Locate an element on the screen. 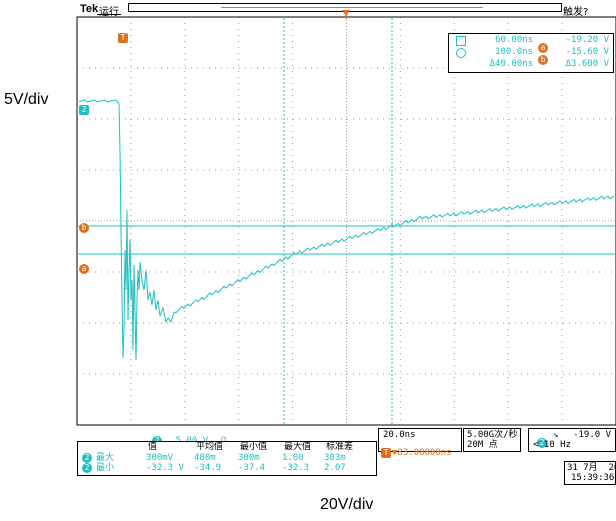 The height and width of the screenshot is (521, 616). timebase-panel: 20.0ns T ▼83.00000ns is located at coordinates (420, 443).